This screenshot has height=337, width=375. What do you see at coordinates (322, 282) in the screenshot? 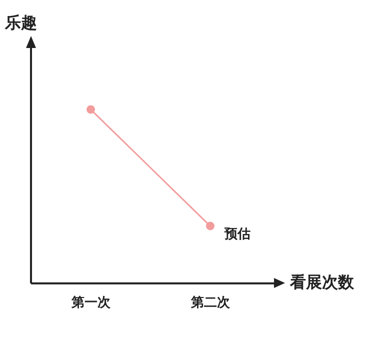
I see `x-axis-title: 看展次数` at bounding box center [322, 282].